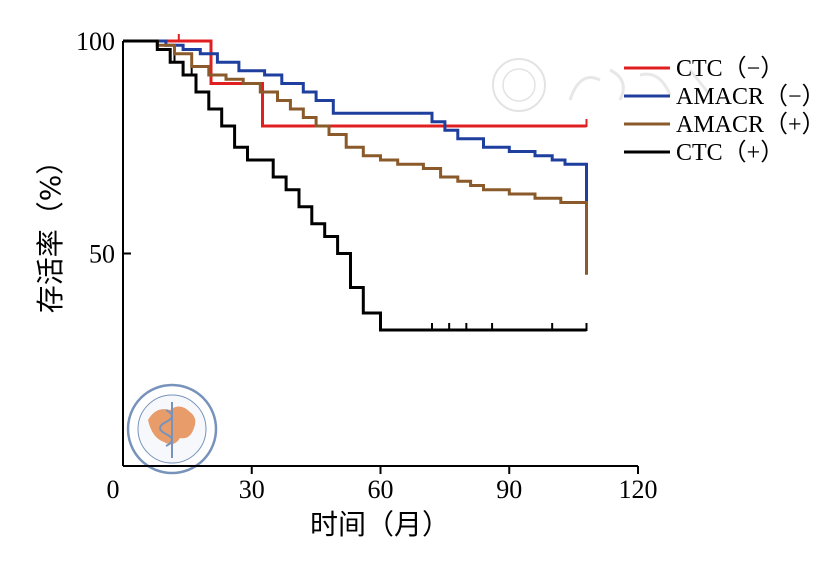 The height and width of the screenshot is (581, 828). Describe the element at coordinates (751, 97) in the screenshot. I see `legend-label-1: AMACR（−）` at that location.